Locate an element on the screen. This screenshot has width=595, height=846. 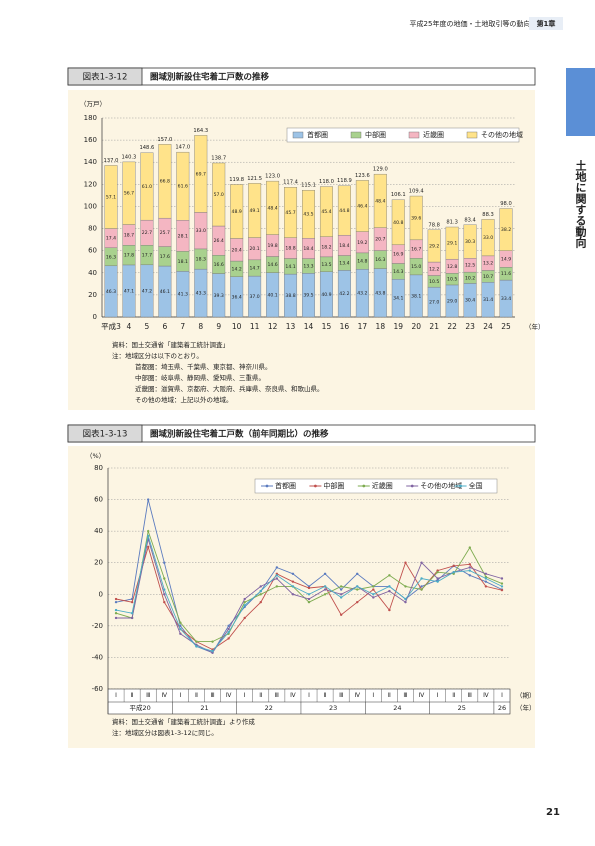
segment-label: 40.8 is located at coordinates (398, 223).